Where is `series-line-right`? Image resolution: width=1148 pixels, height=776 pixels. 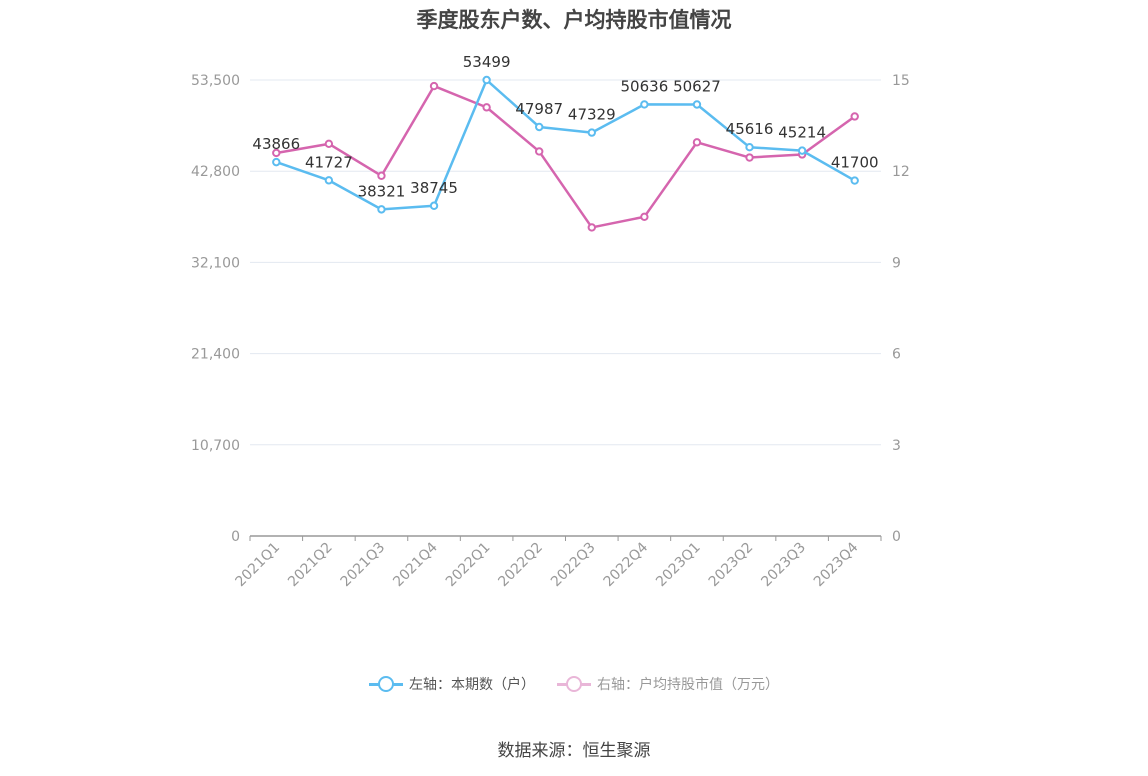 series-line-right is located at coordinates (566, 156).